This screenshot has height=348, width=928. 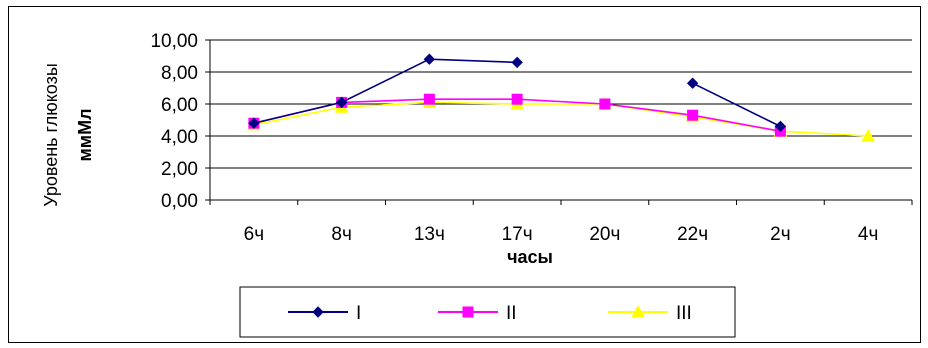 I want to click on y-tick-label: 0,00, so click(x=179, y=201).